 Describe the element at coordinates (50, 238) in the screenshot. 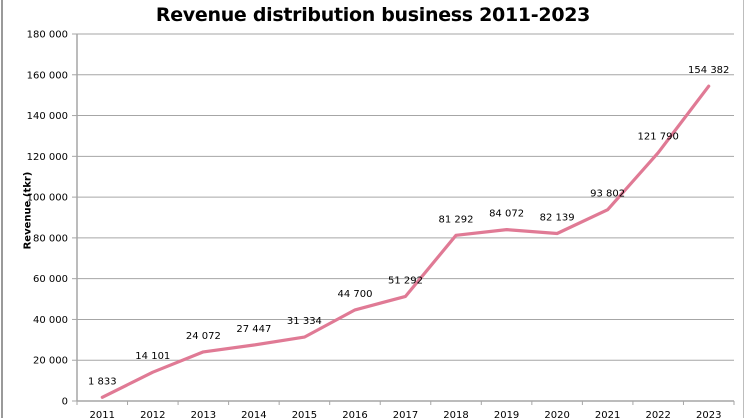

I see `y-tick-label: 80 000` at that location.